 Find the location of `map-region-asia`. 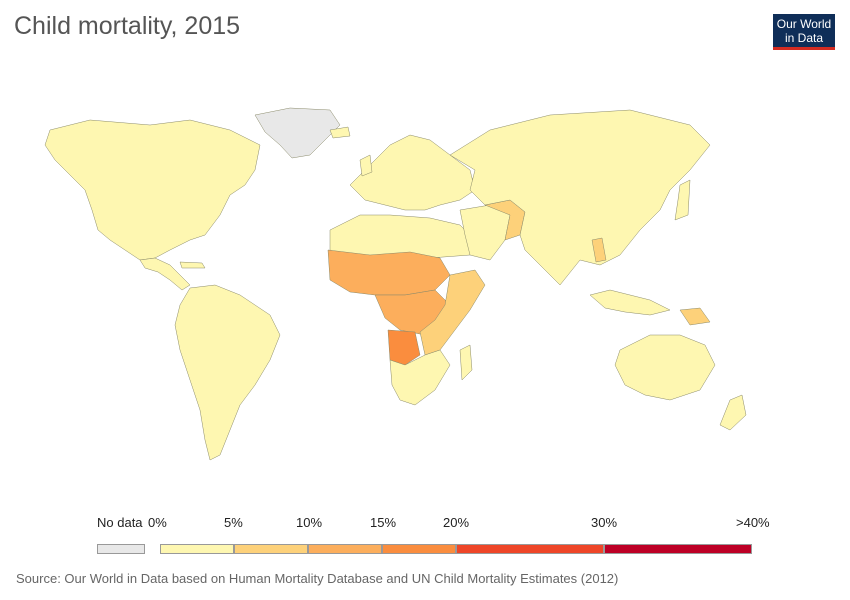

map-region-asia is located at coordinates (580, 197).